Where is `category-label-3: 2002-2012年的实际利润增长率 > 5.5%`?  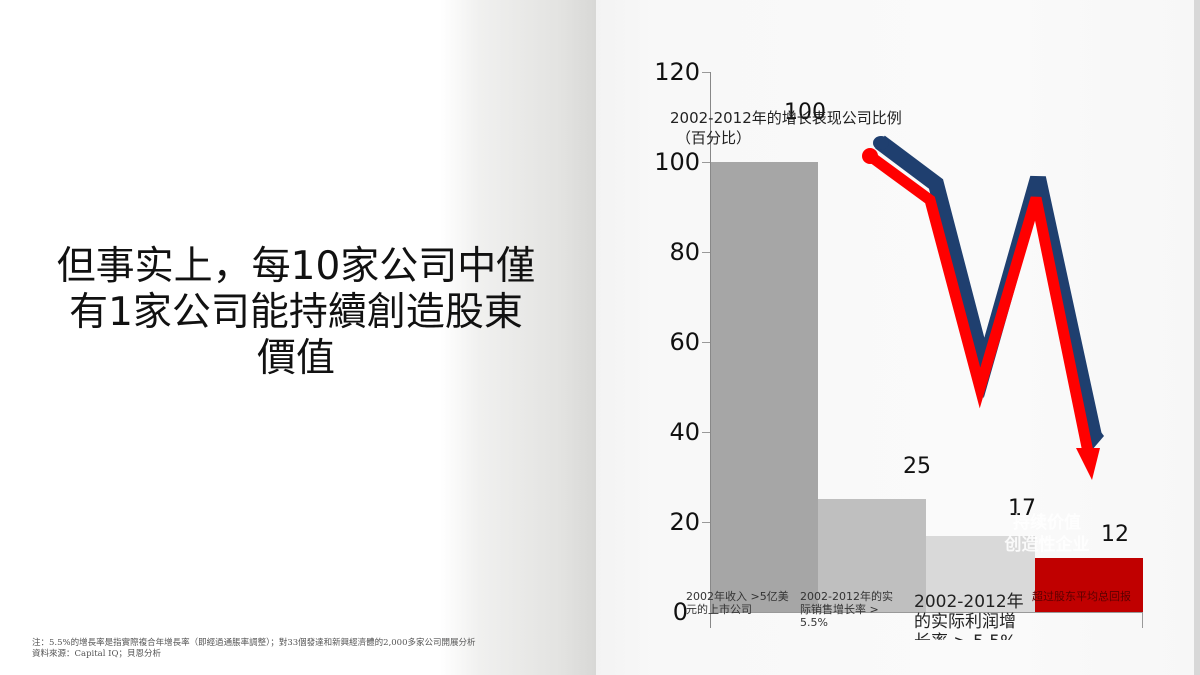
category-label-3: 2002-2012年的实际利润增长率 > 5.5% is located at coordinates (969, 616).